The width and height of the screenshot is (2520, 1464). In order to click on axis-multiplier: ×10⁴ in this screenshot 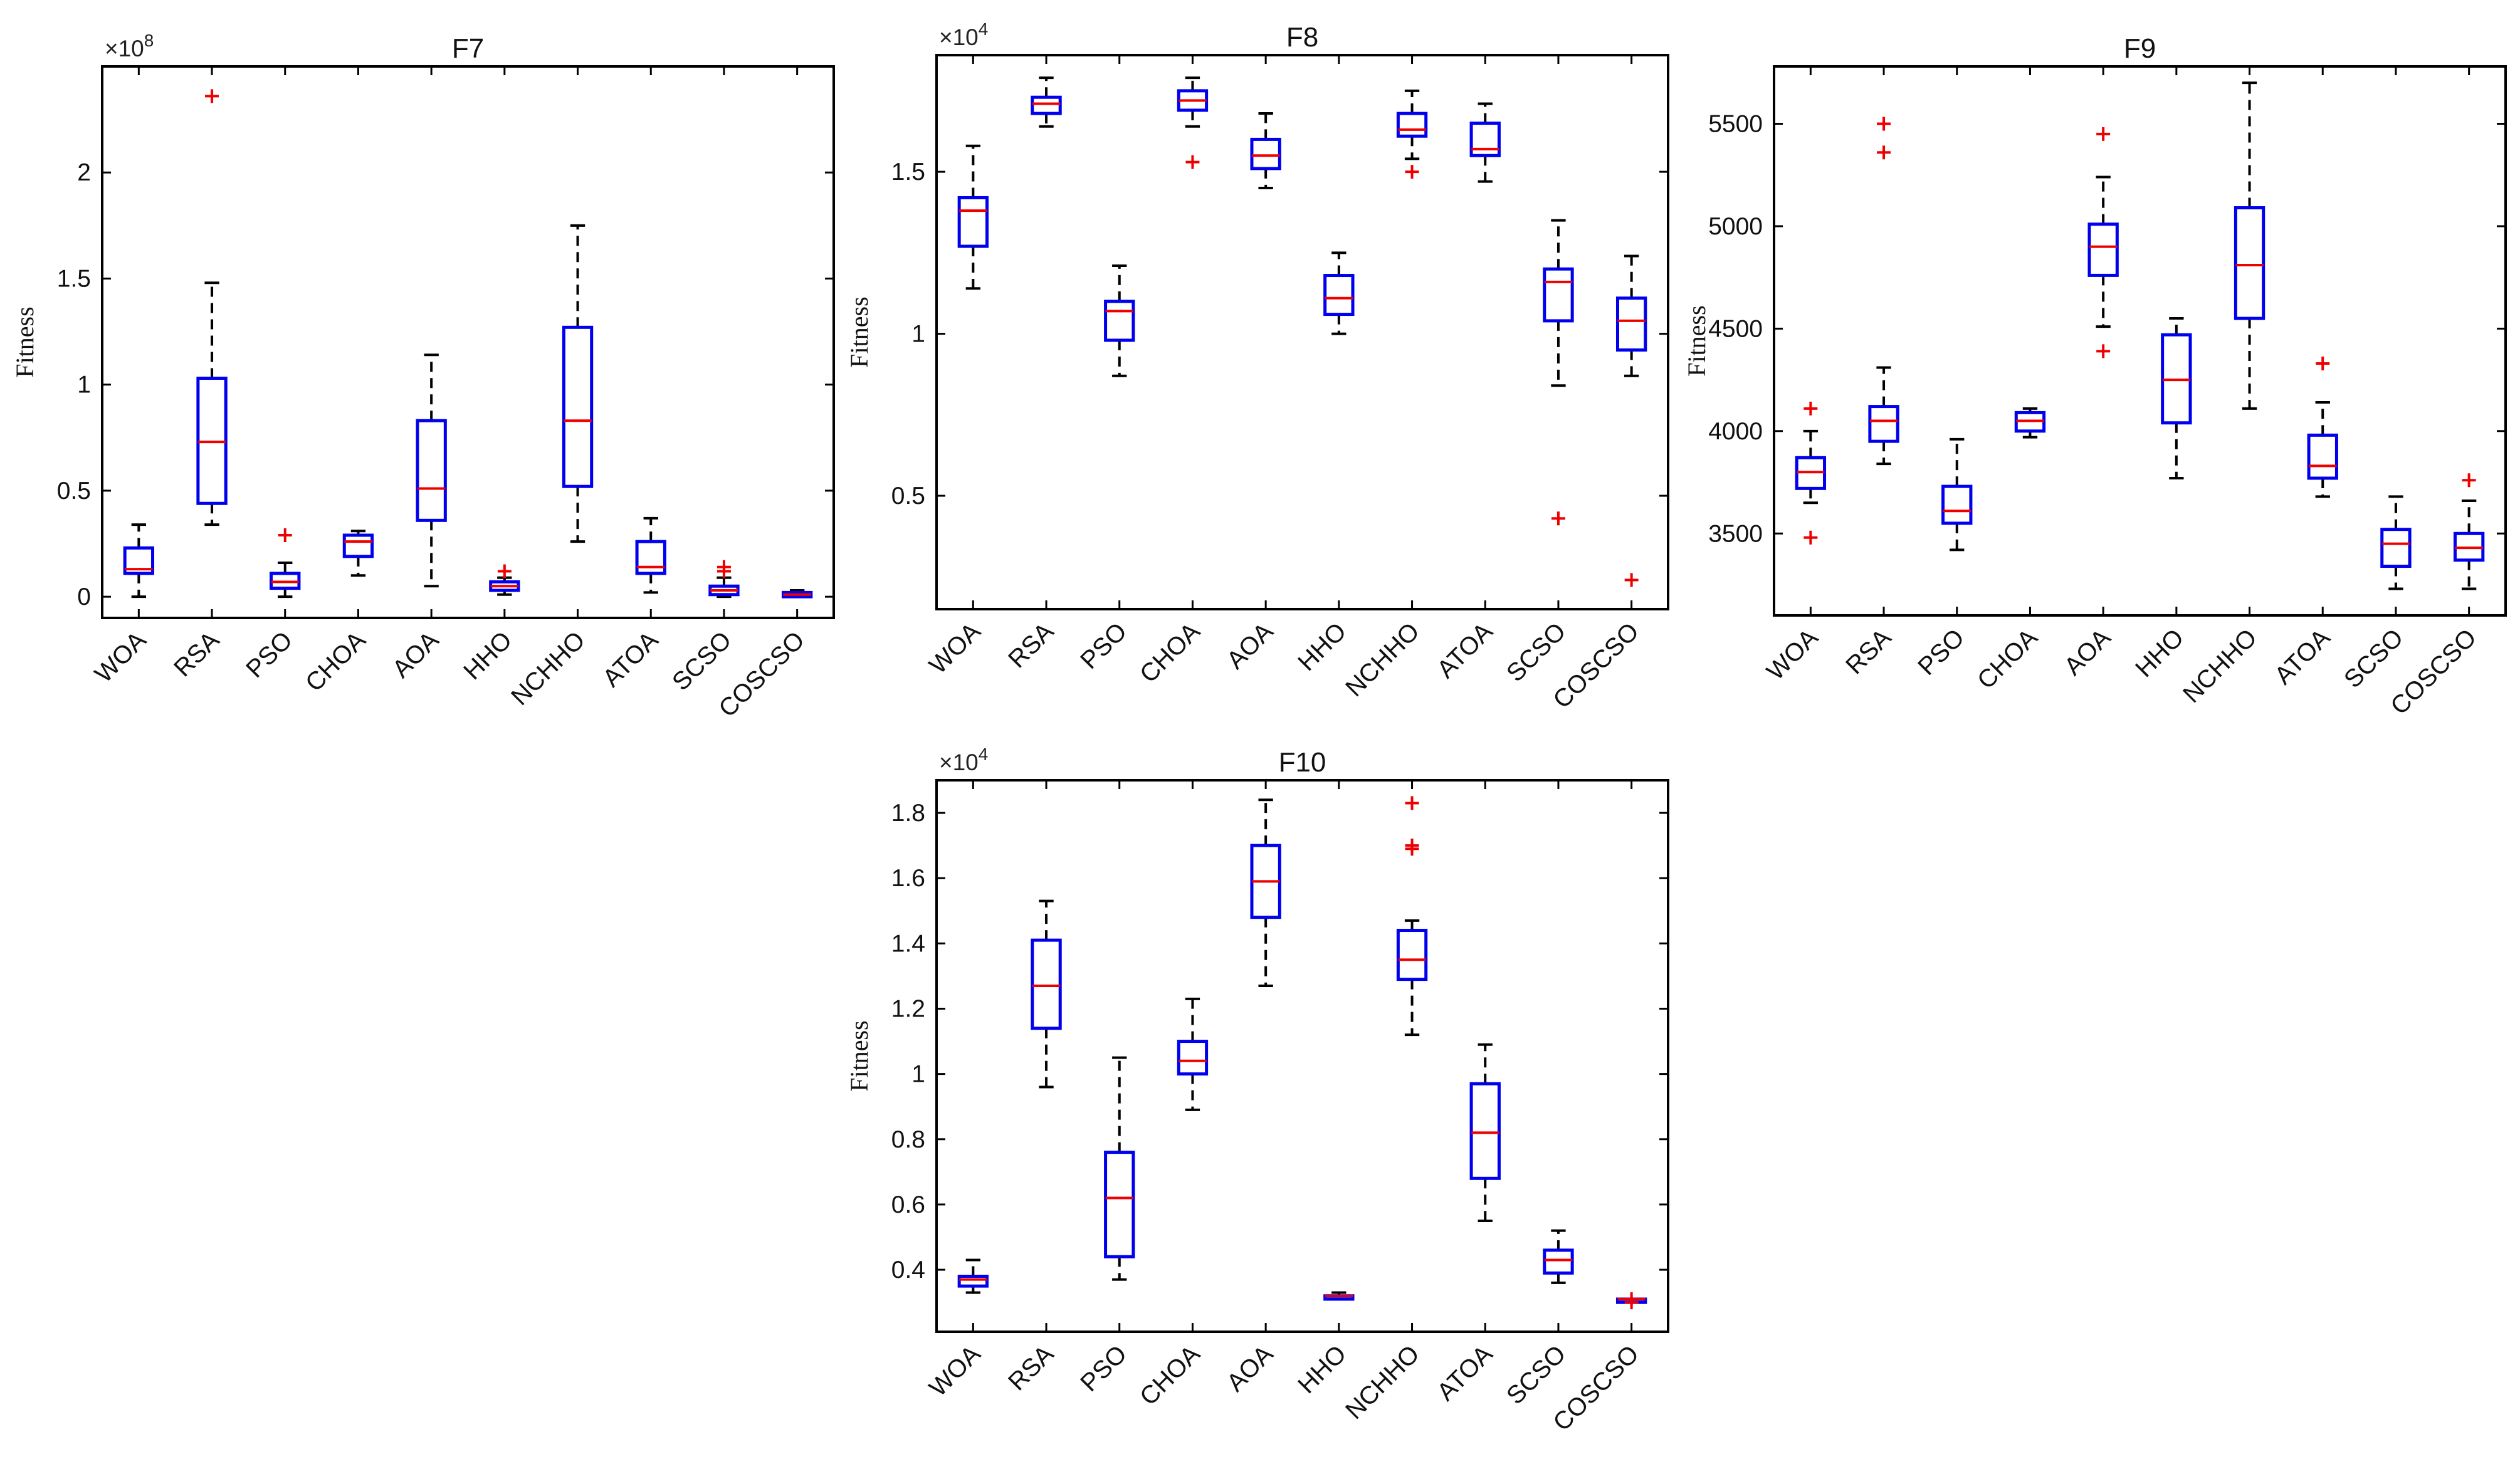, I will do `click(964, 34)`.